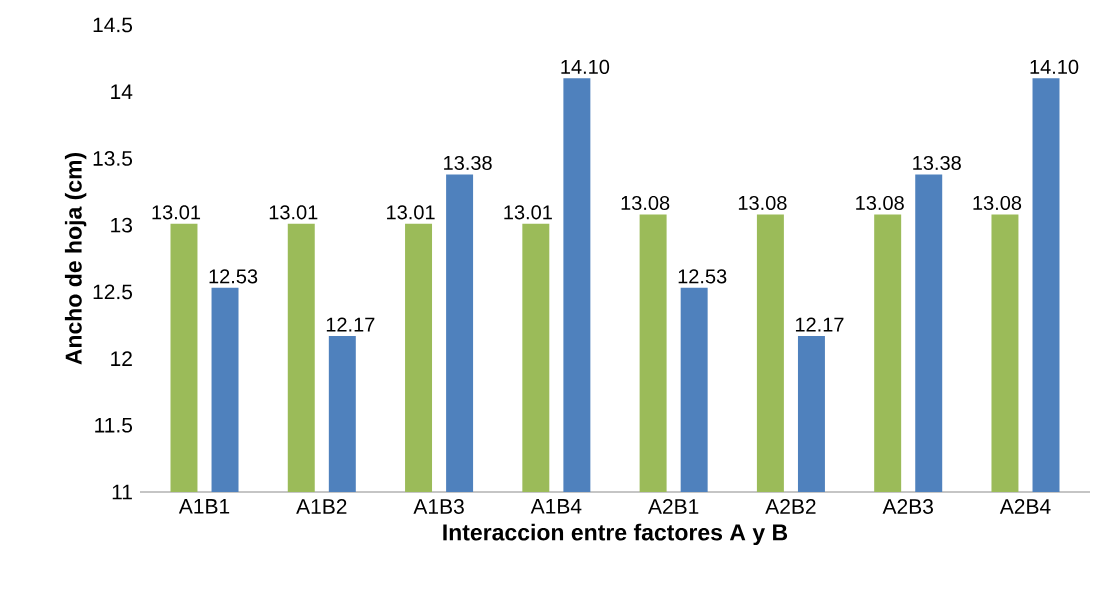 The width and height of the screenshot is (1094, 597). I want to click on y-tick-label: 13.5, so click(113, 158).